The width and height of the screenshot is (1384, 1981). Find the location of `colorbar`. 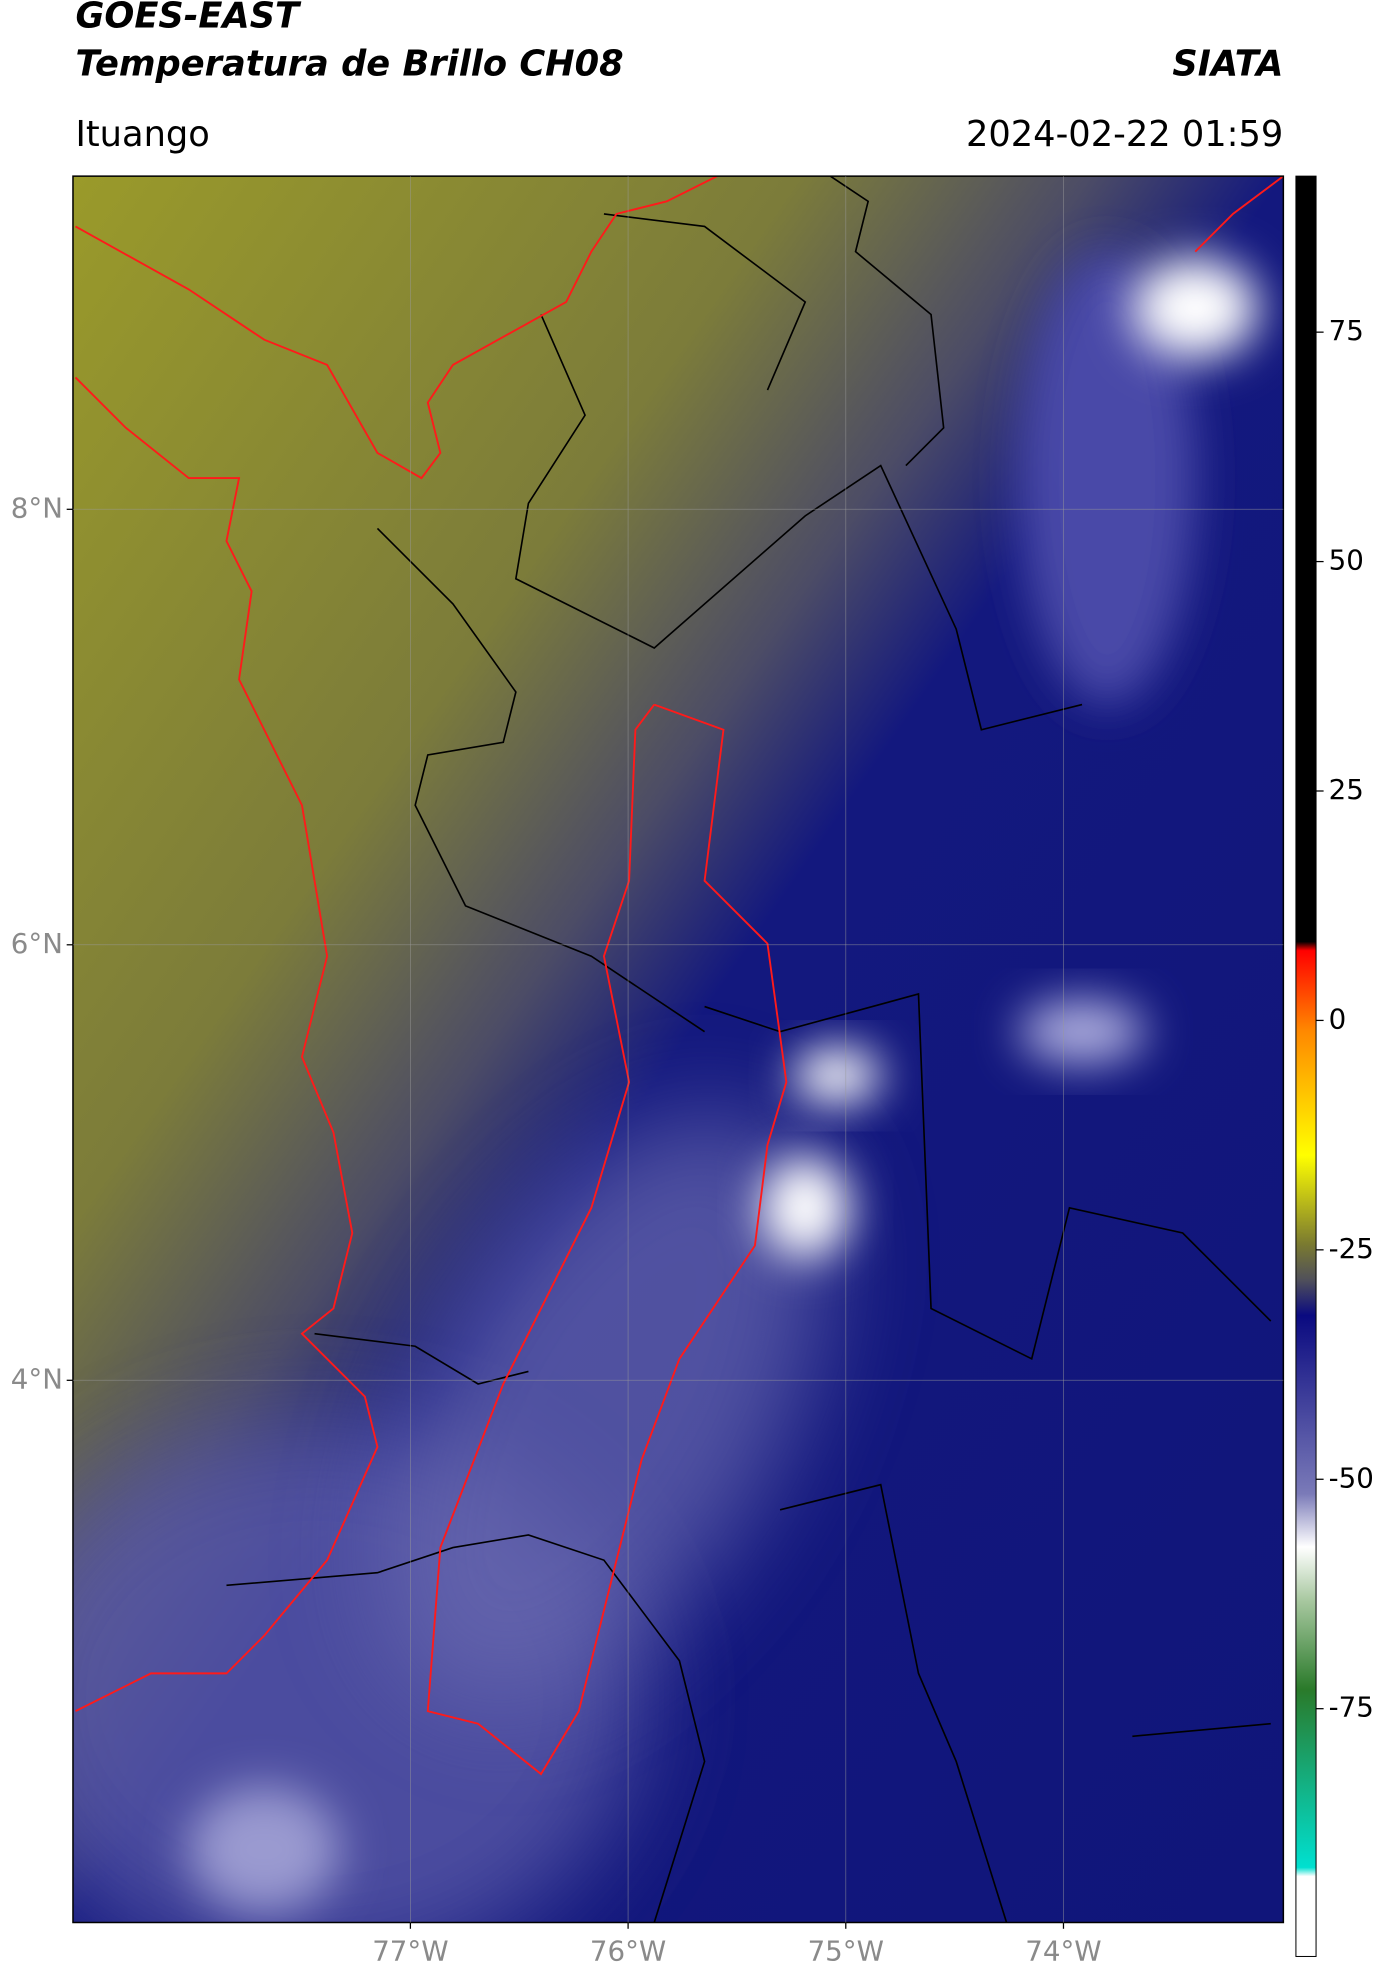

colorbar is located at coordinates (1306, 1066).